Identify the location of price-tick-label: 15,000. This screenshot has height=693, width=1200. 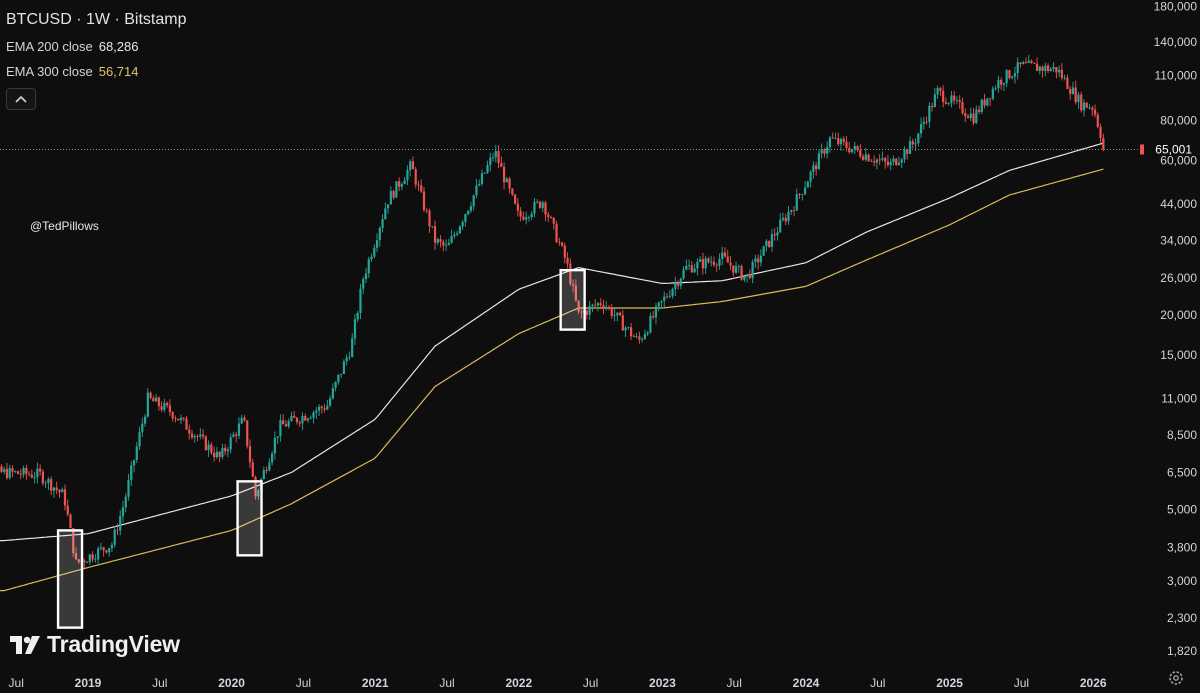
(1178, 355).